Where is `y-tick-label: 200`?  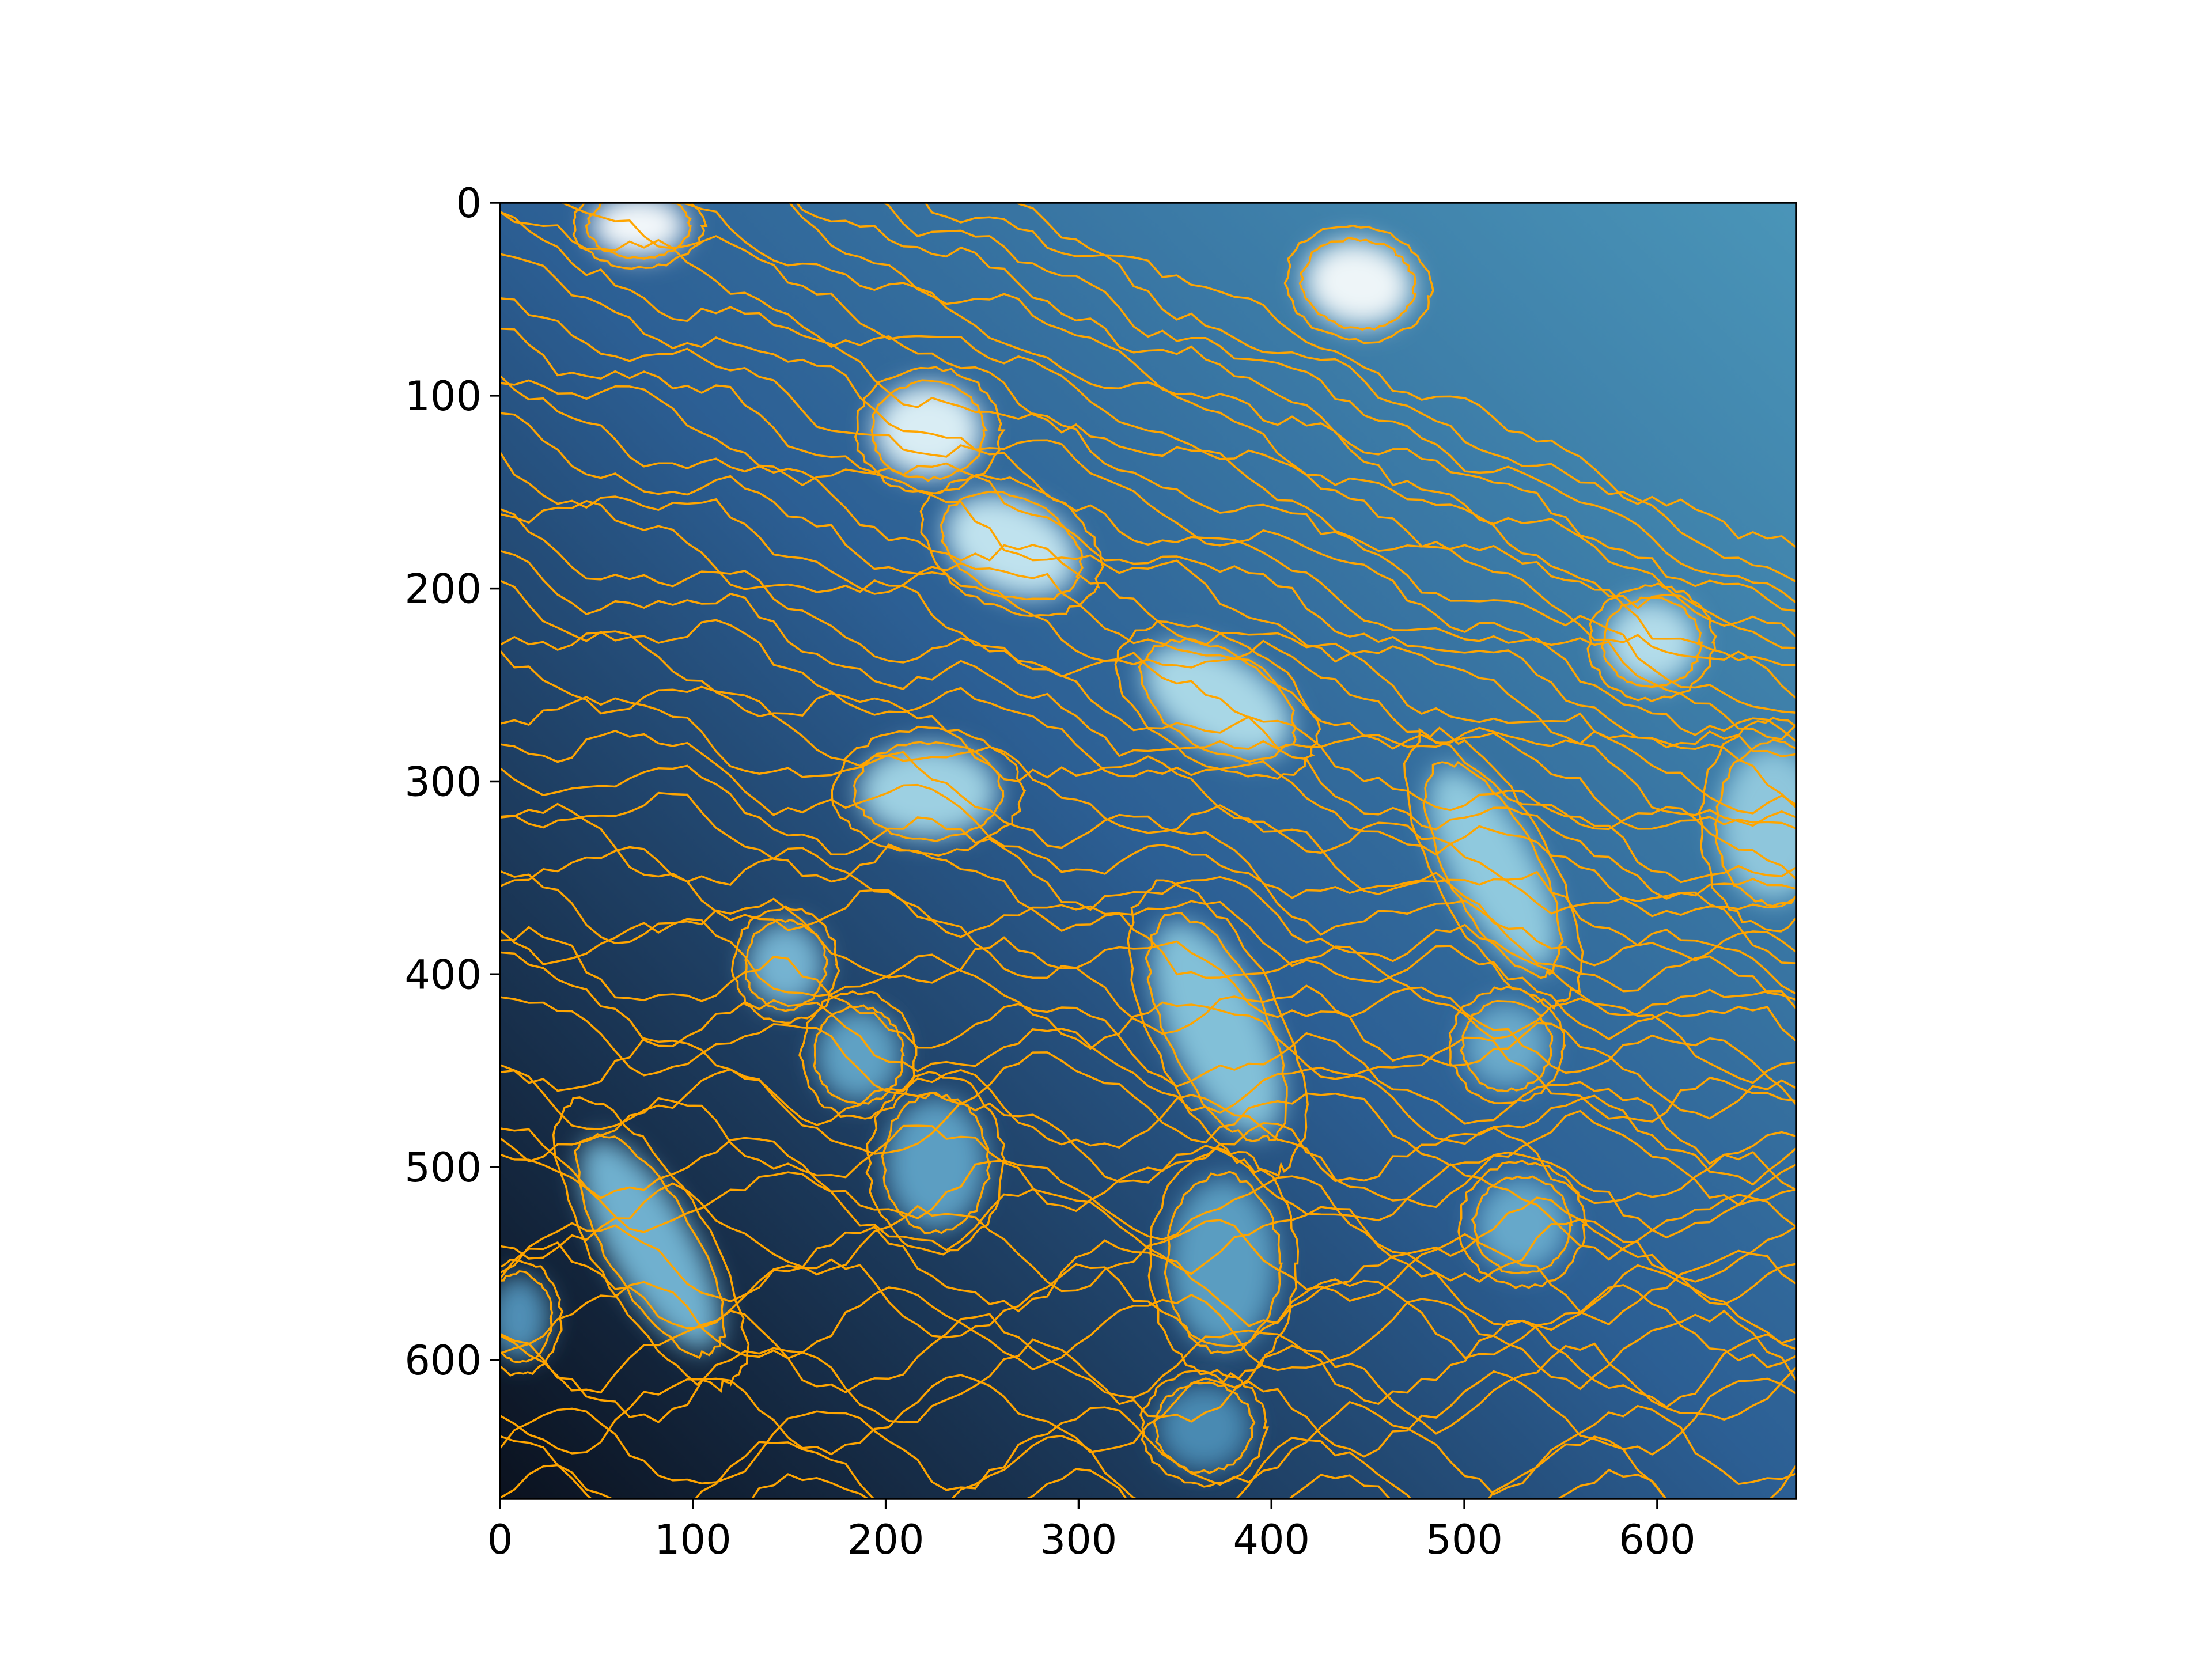 y-tick-label: 200 is located at coordinates (443, 589).